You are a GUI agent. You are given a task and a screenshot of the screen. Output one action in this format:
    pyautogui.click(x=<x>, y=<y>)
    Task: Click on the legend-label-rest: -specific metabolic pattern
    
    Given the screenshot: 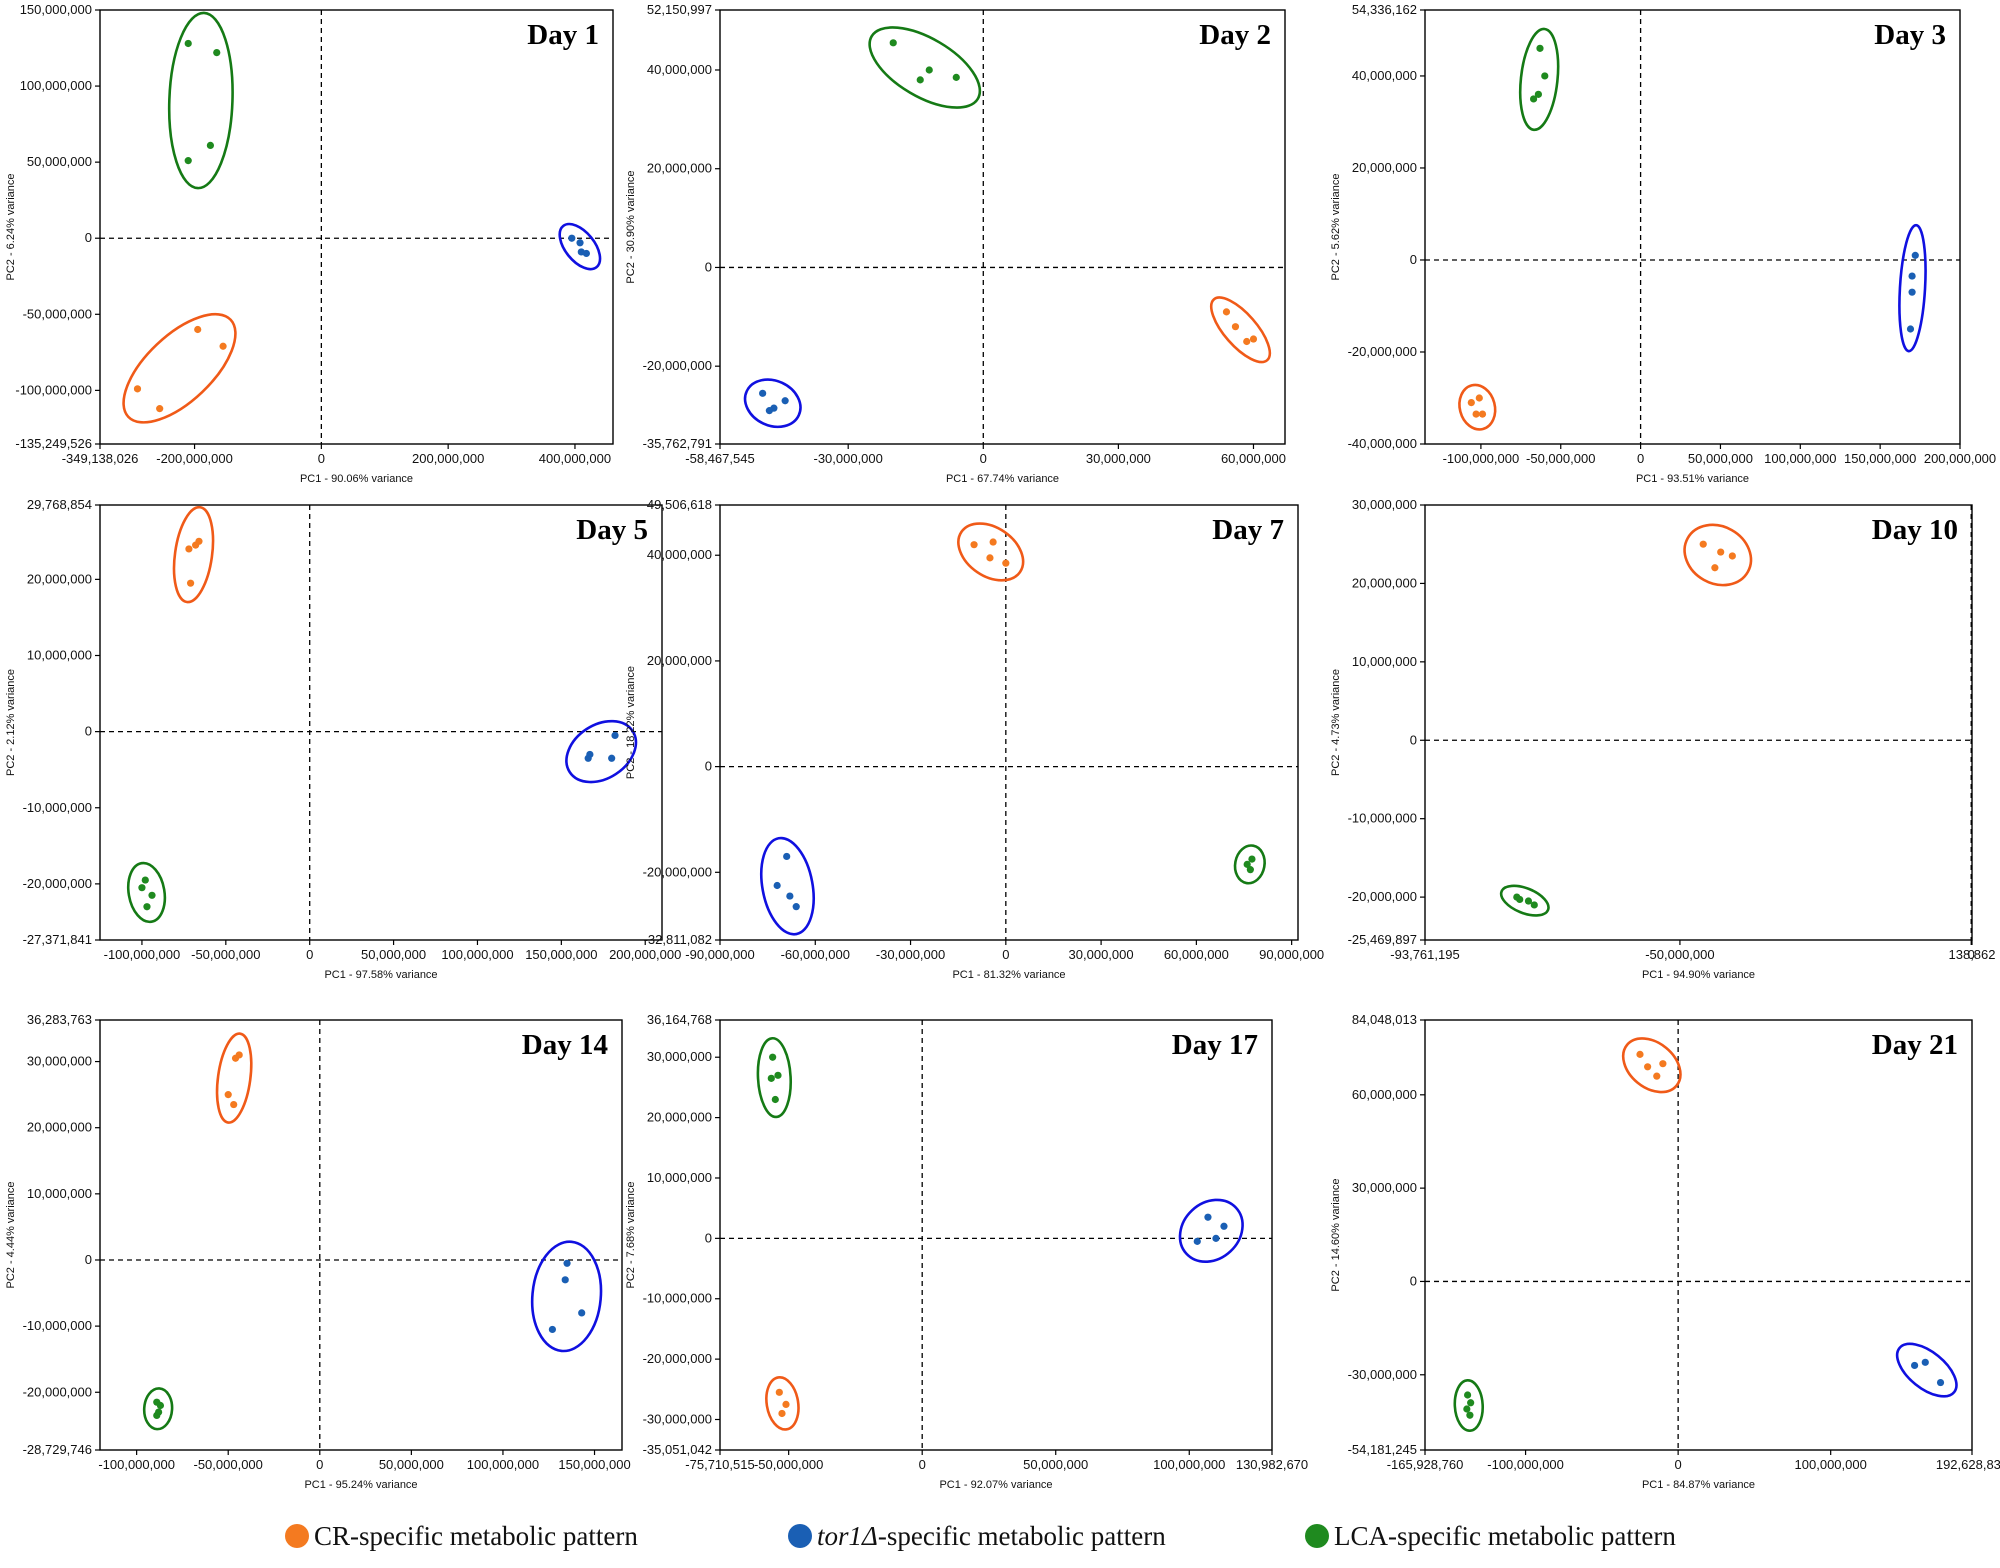 What is the action you would take?
    pyautogui.click(x=1022, y=1536)
    